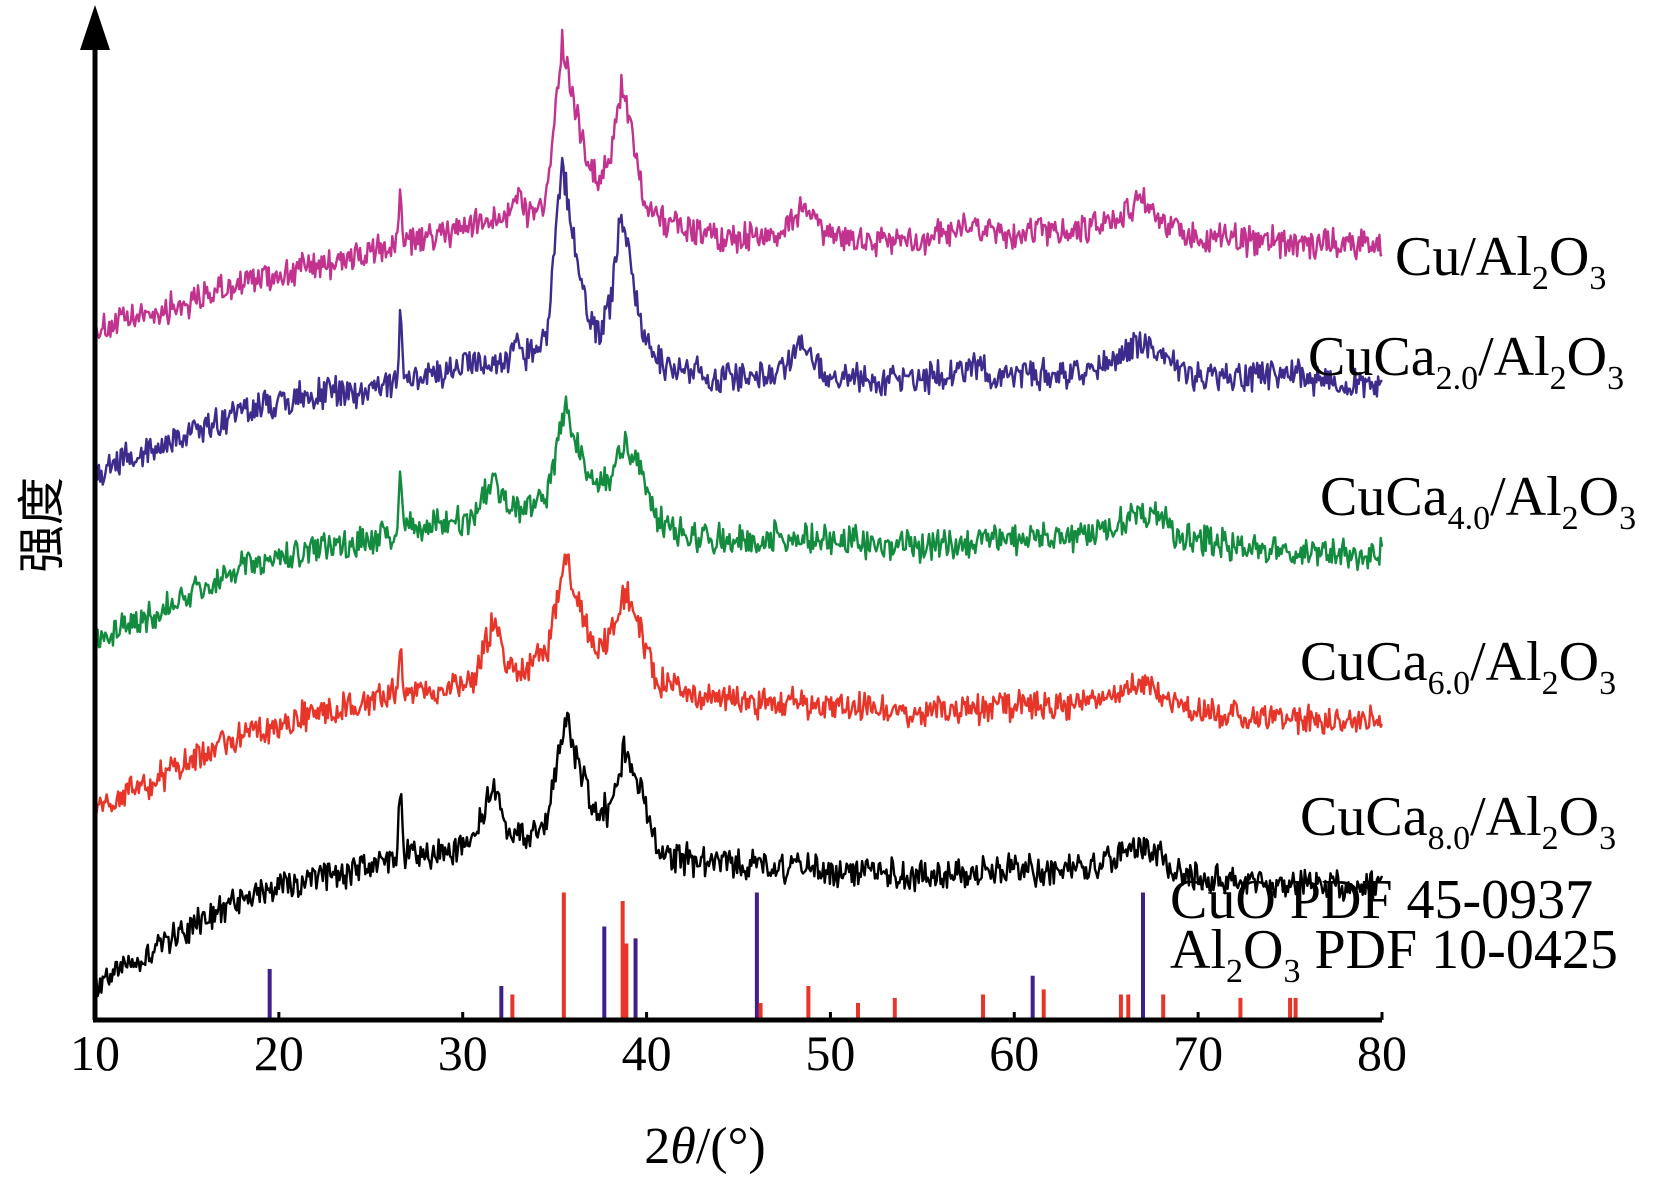  I want to click on y-axis-arrow, so click(95, 27).